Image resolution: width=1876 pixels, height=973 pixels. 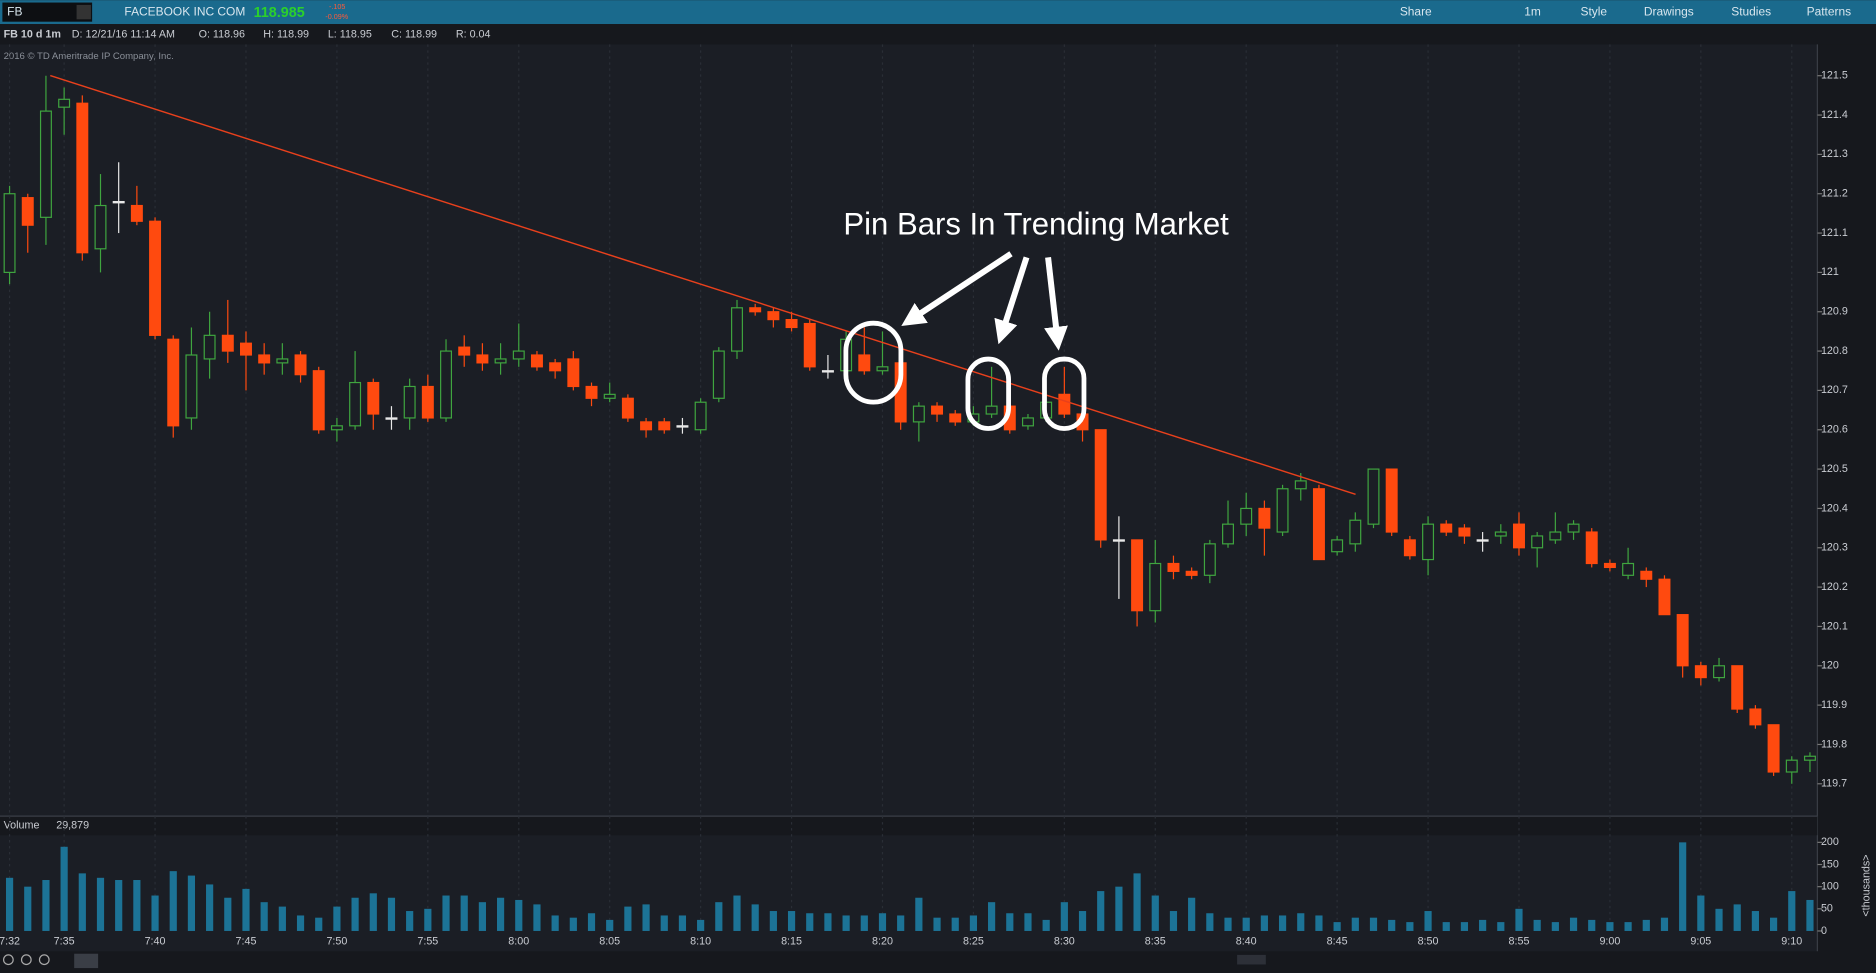 What do you see at coordinates (1830, 864) in the screenshot?
I see `y2-tick-label: 150` at bounding box center [1830, 864].